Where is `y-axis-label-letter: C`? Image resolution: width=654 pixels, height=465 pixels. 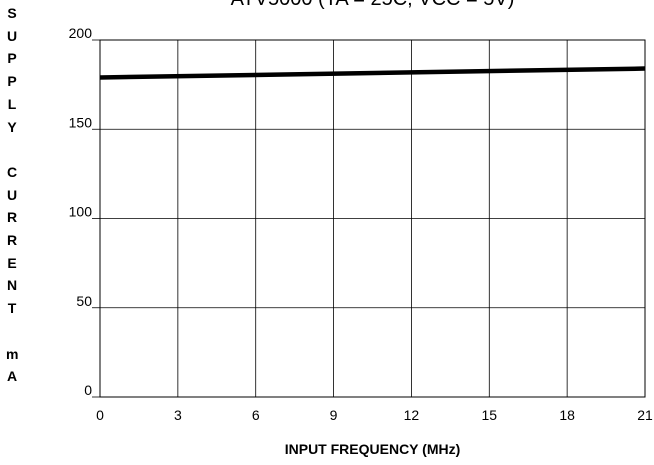
y-axis-label-letter: C is located at coordinates (12, 171).